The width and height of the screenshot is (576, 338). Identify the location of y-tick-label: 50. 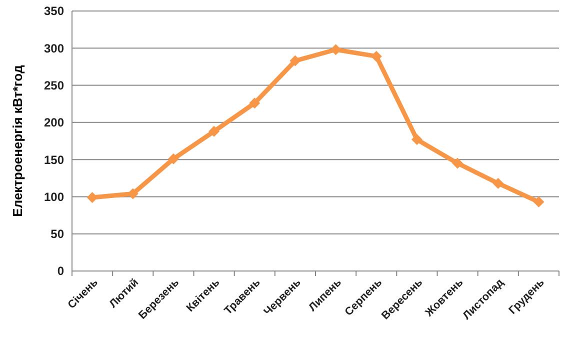
(57, 234).